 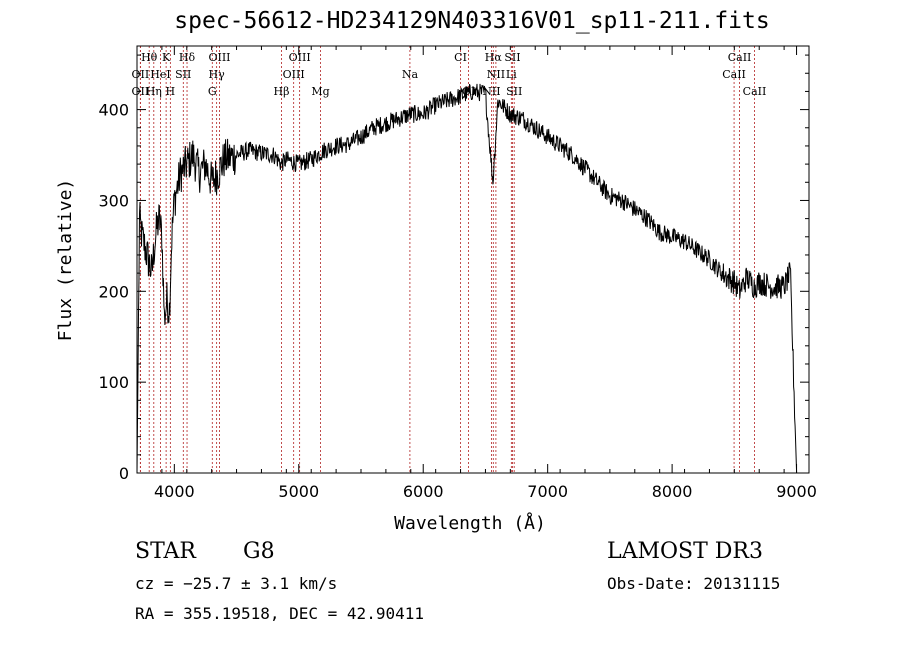 What do you see at coordinates (320, 91) in the screenshot?
I see `spectral-line-label: Mg` at bounding box center [320, 91].